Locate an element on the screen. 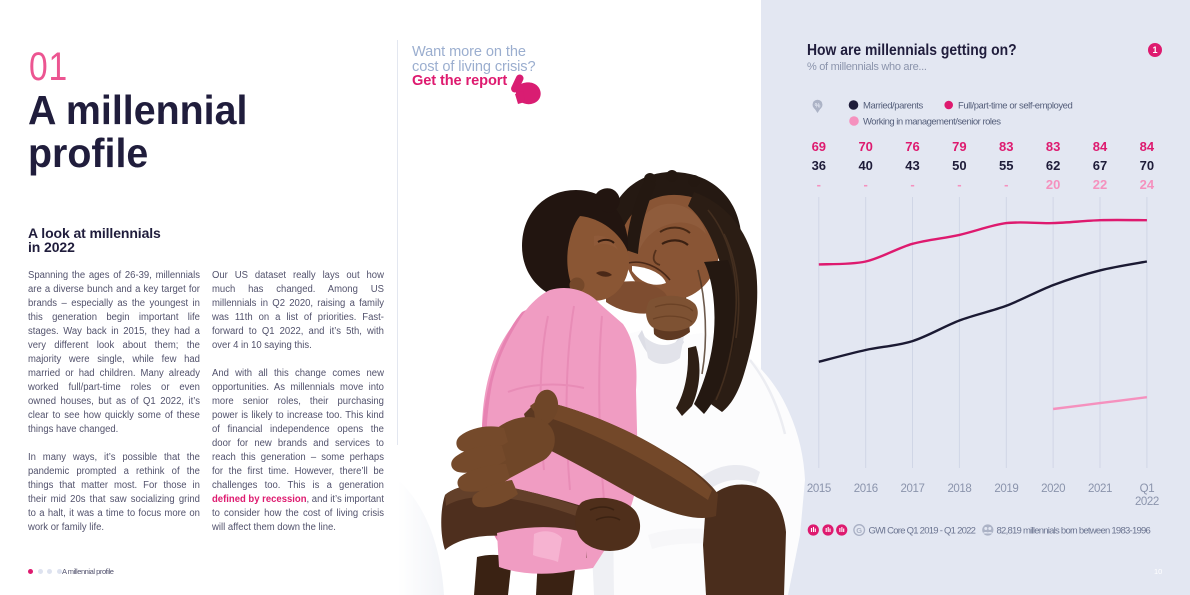  svg-text: G is located at coordinates (859, 530).